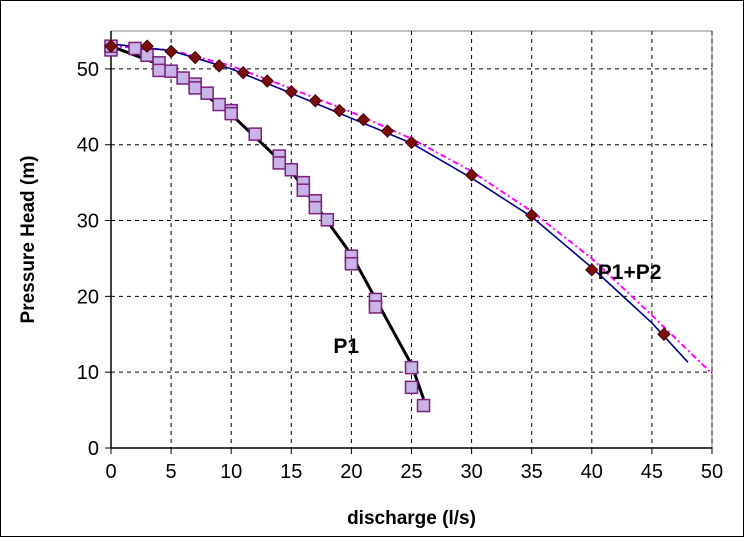  Describe the element at coordinates (28, 240) in the screenshot. I see `y-axis-title: Pressure Head (m)` at that location.